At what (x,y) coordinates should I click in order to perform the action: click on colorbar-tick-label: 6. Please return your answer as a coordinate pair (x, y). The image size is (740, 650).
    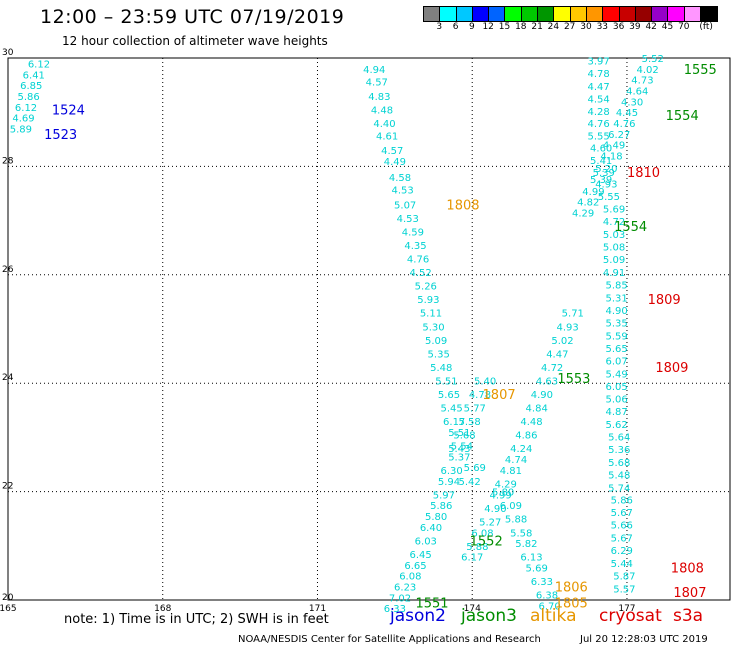
    Looking at the image, I should click on (455, 27).